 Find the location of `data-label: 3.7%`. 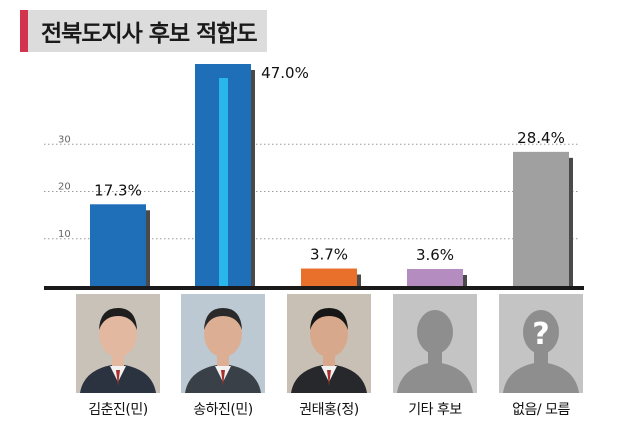

data-label: 3.7% is located at coordinates (329, 255).